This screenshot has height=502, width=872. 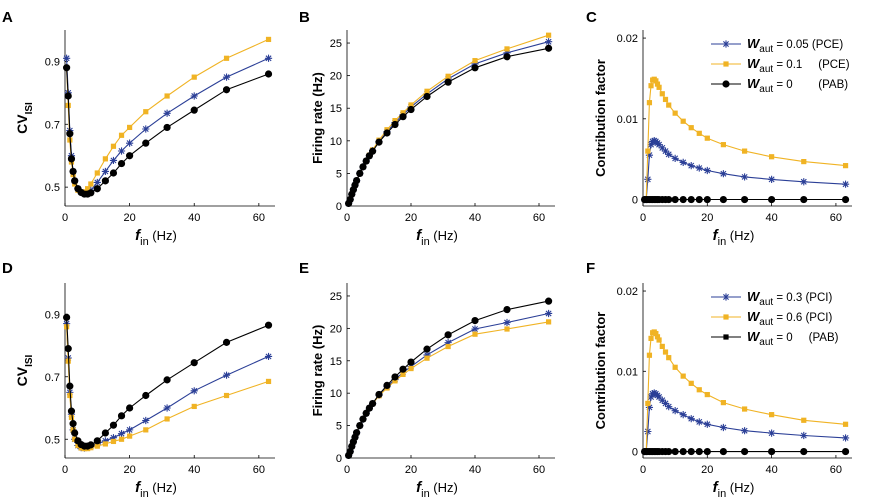 I want to click on series-line-orange, so click(x=745, y=139).